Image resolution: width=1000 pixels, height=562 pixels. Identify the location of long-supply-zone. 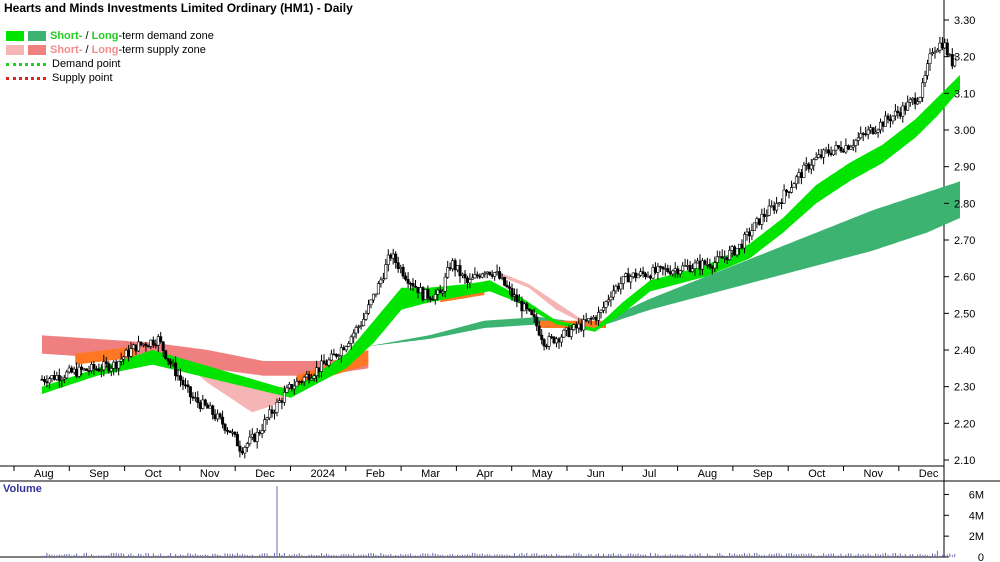
(205, 355).